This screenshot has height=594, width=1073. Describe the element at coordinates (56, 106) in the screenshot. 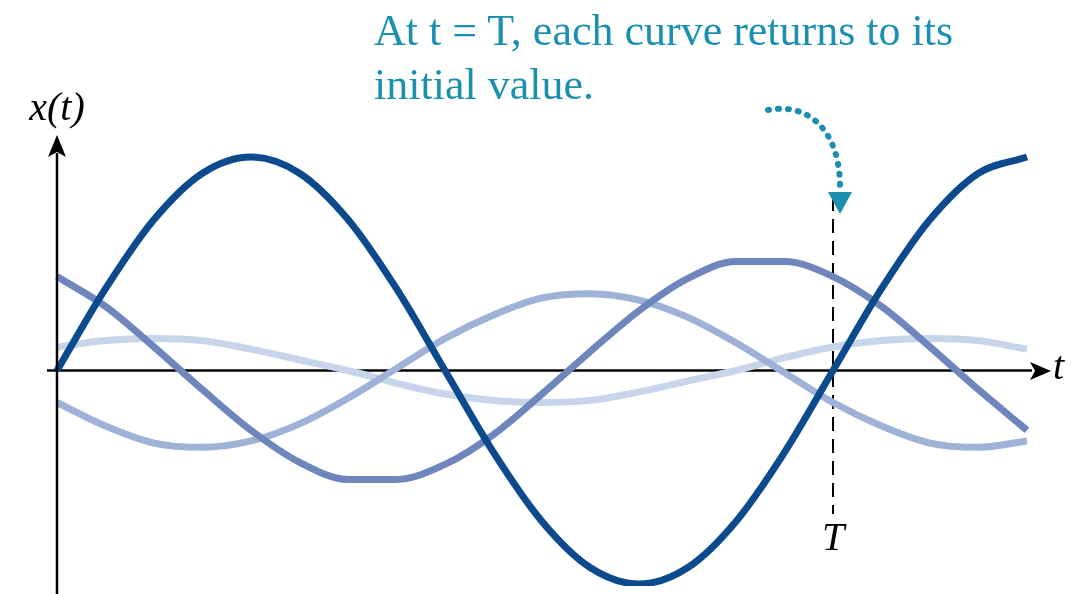

I see `y-axis-title: x(t)` at that location.